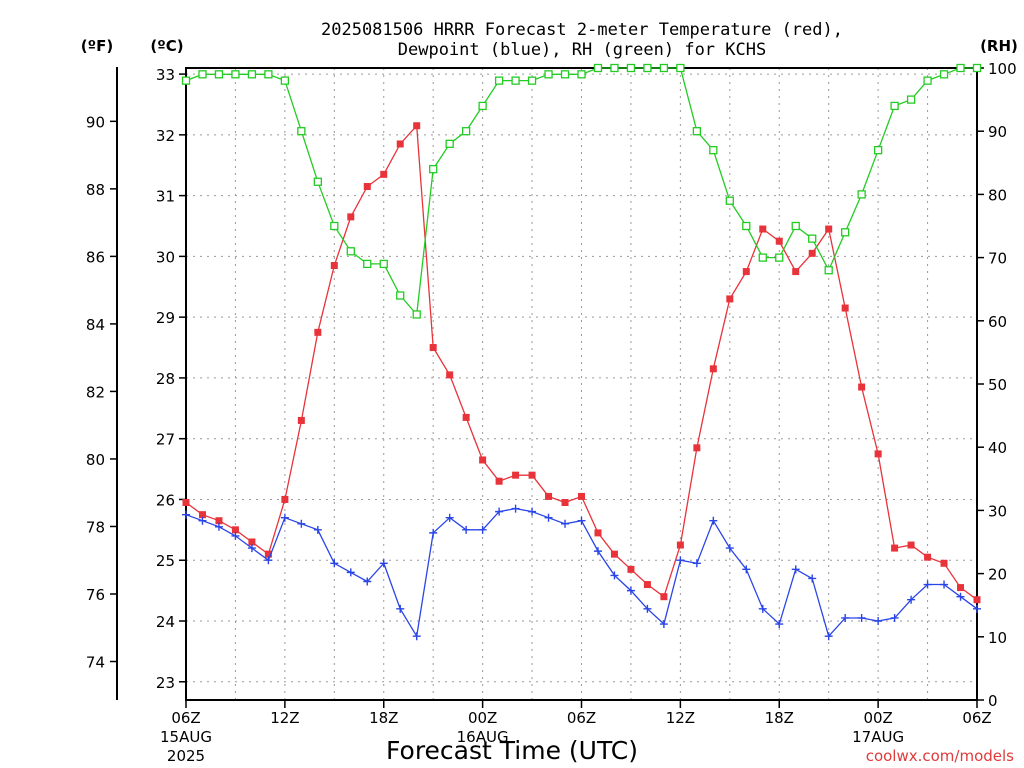  What do you see at coordinates (997, 132) in the screenshot?
I see `rh-tick-label: 90` at bounding box center [997, 132].